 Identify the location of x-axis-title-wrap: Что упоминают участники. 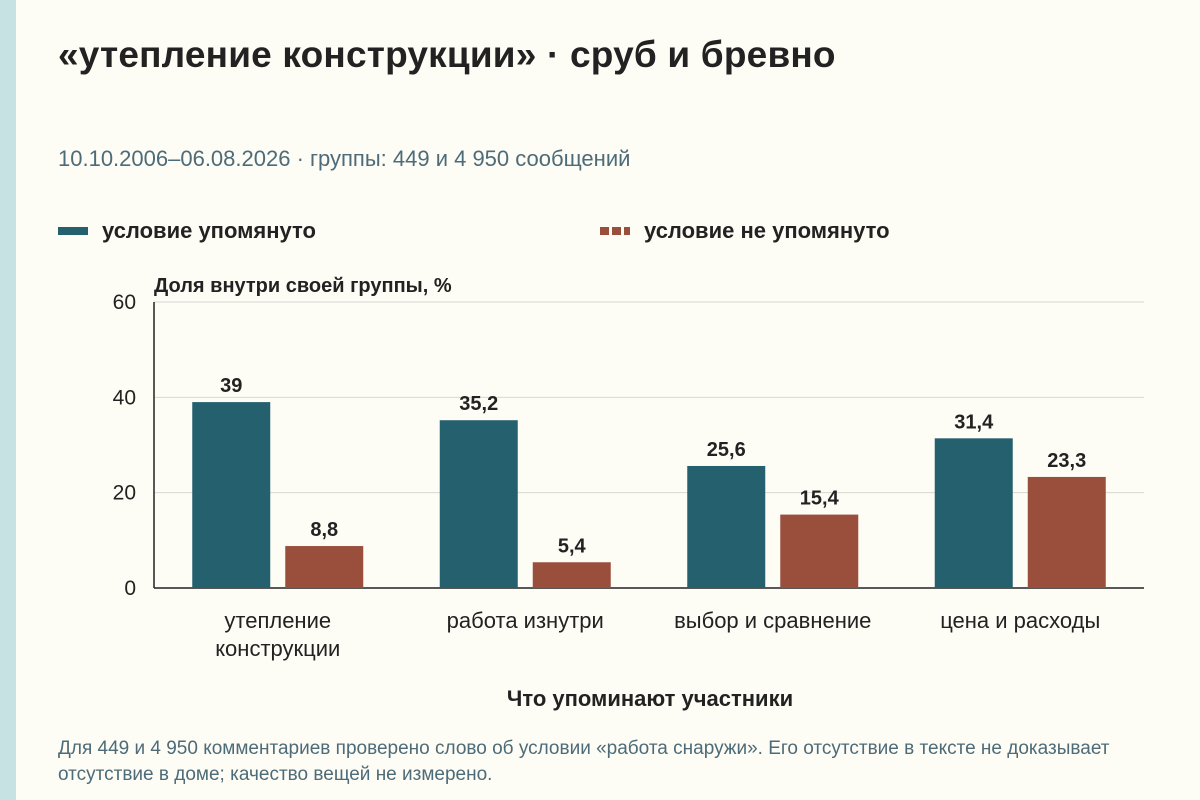
(600, 699).